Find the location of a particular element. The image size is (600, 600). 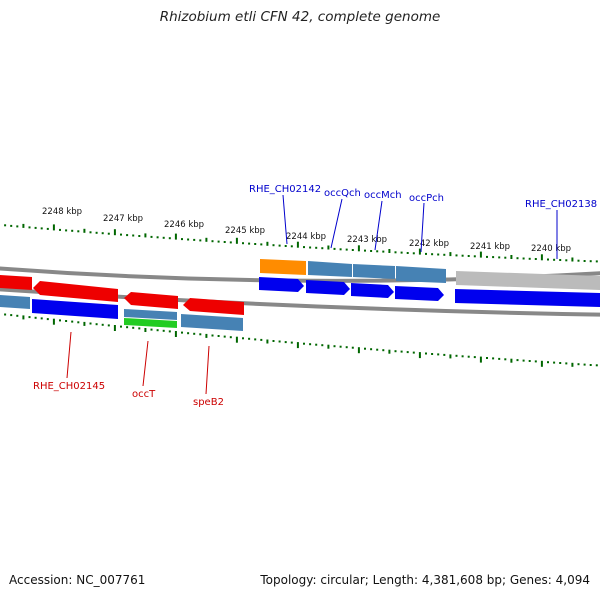

gene-label: occT is located at coordinates (144, 394).